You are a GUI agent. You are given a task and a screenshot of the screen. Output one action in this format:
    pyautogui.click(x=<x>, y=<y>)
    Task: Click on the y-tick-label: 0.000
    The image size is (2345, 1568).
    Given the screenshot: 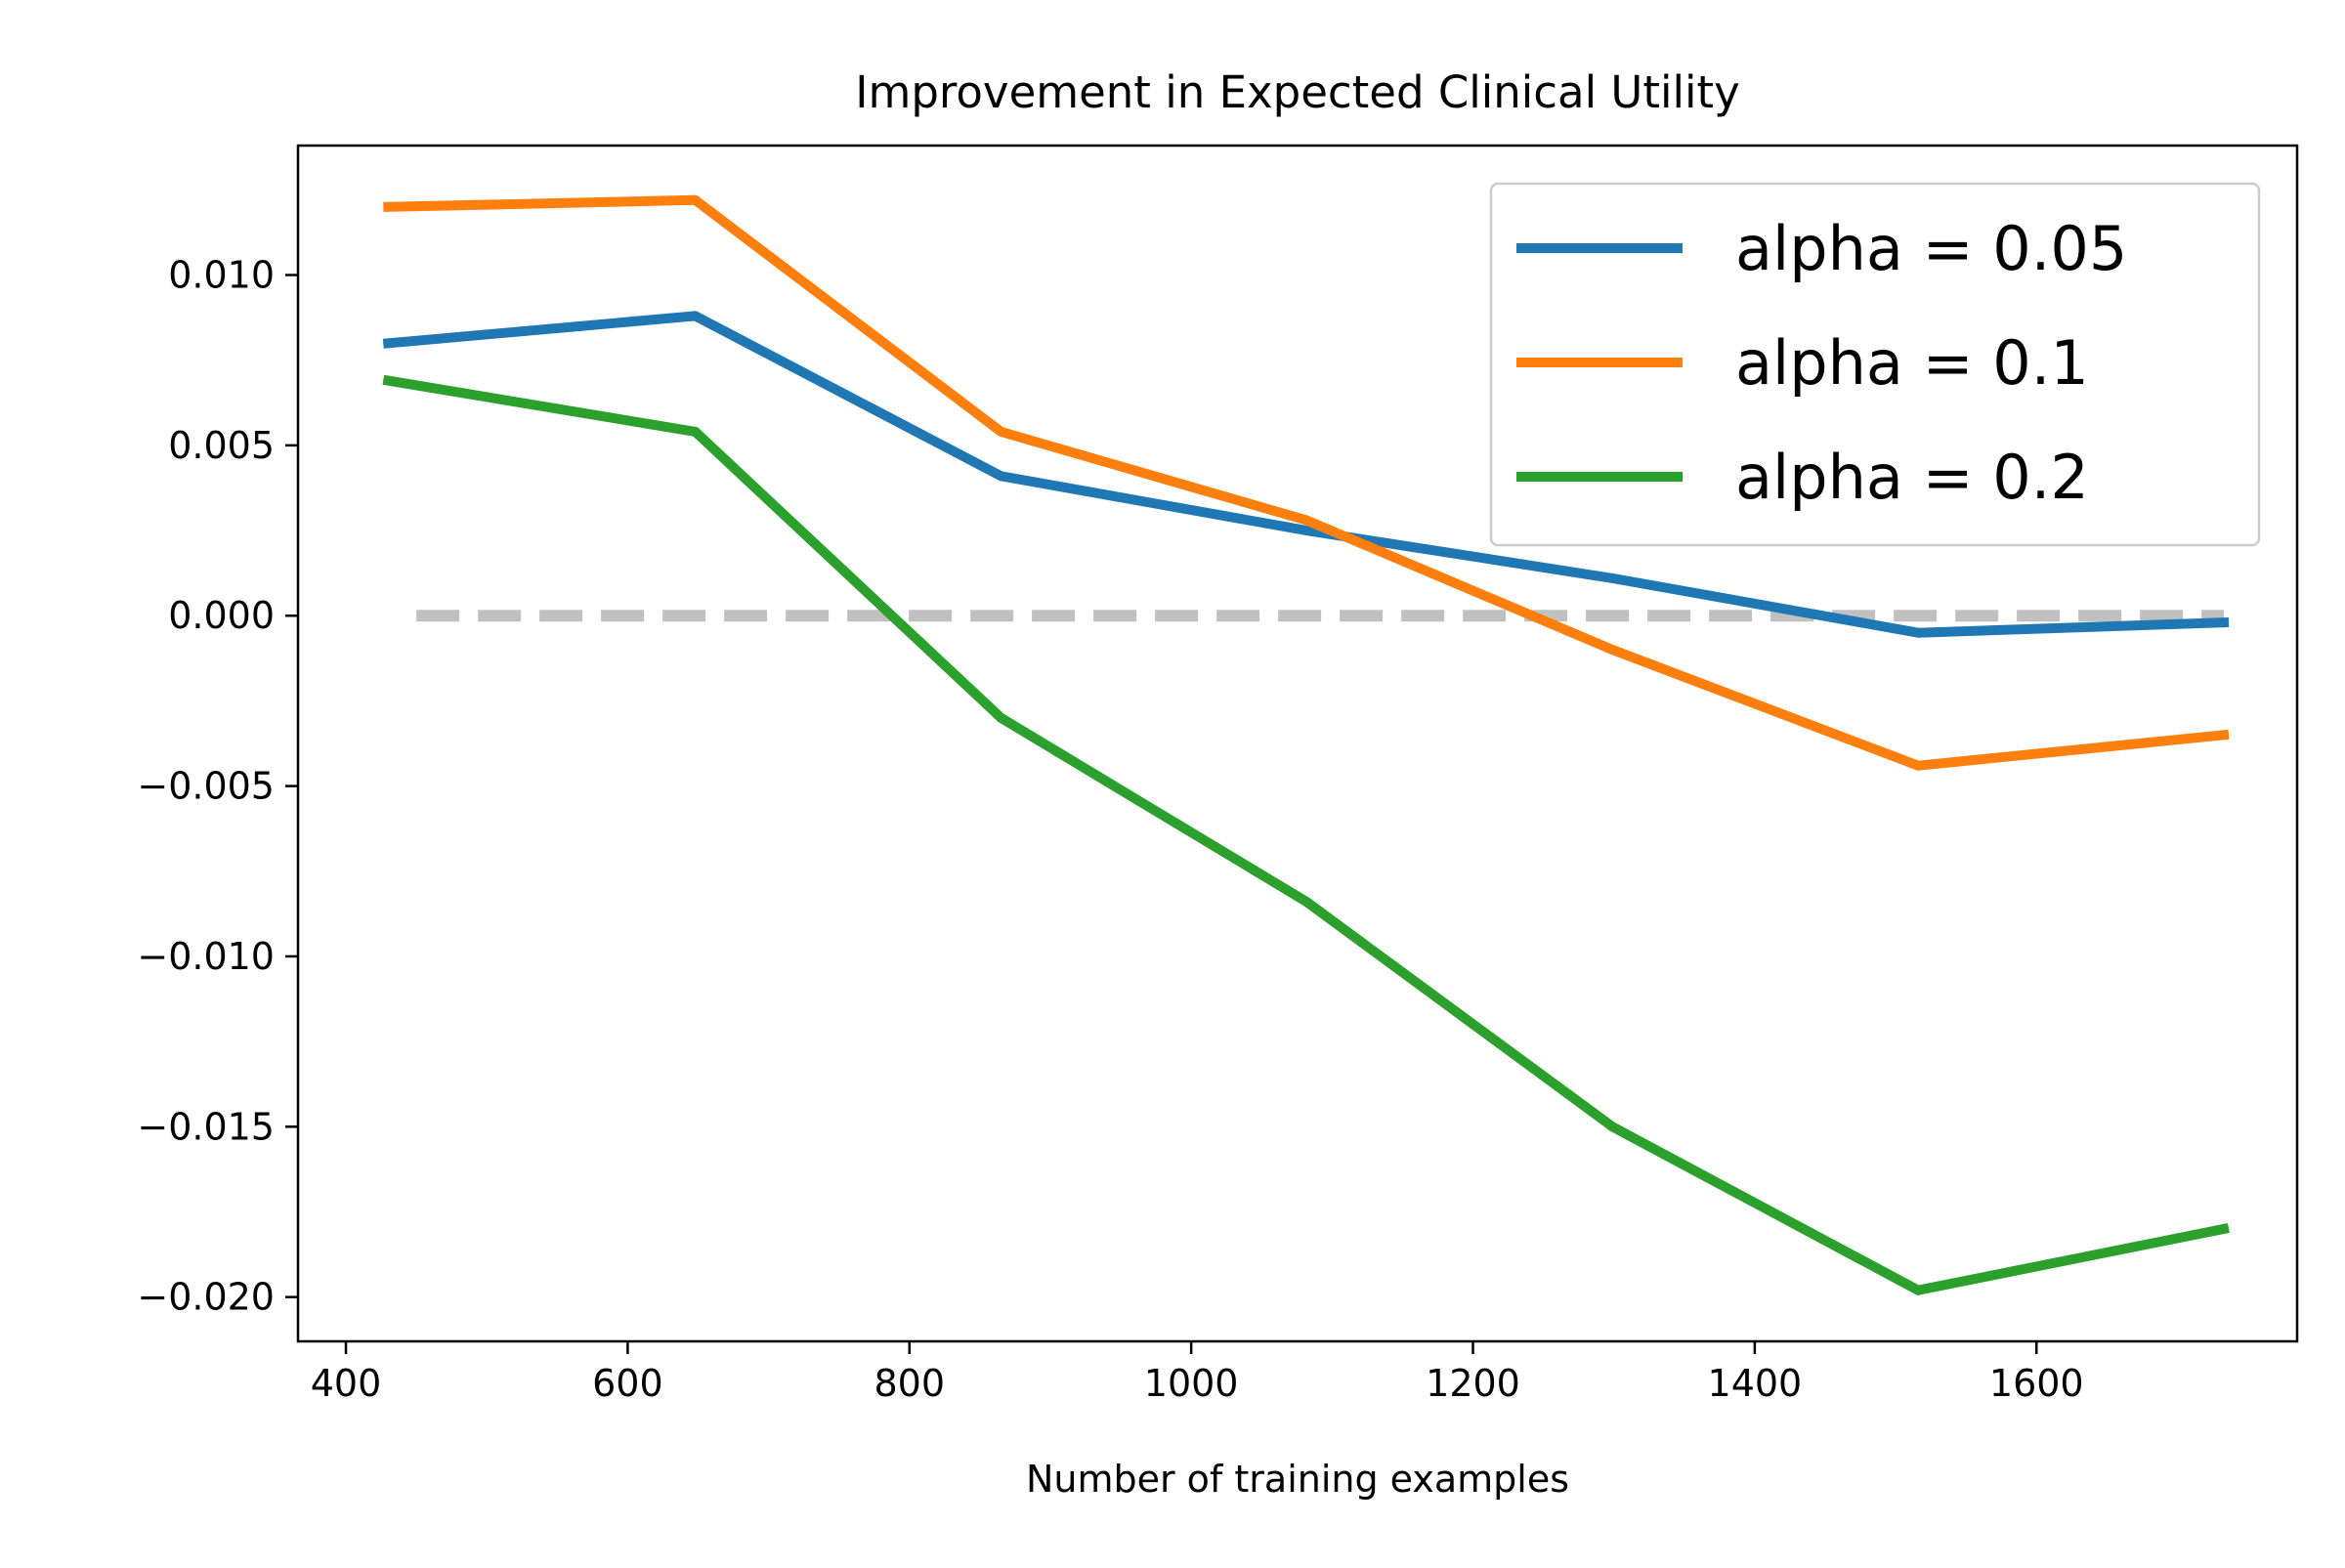 What is the action you would take?
    pyautogui.click(x=221, y=615)
    